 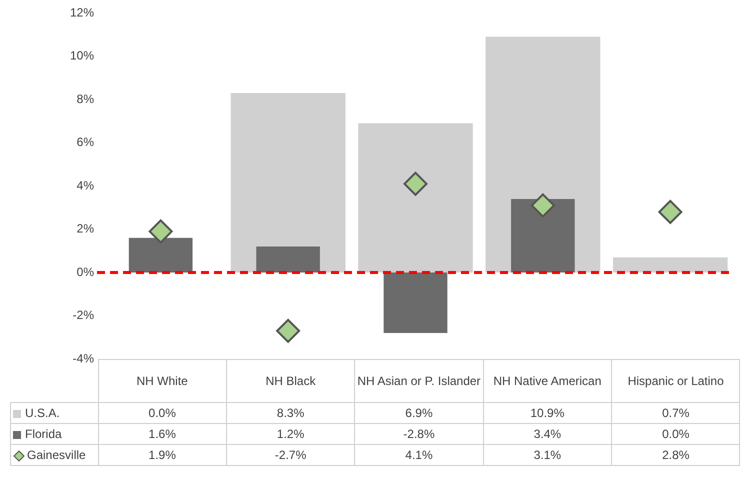 What do you see at coordinates (85, 229) in the screenshot?
I see `y-tick-label: 2%` at bounding box center [85, 229].